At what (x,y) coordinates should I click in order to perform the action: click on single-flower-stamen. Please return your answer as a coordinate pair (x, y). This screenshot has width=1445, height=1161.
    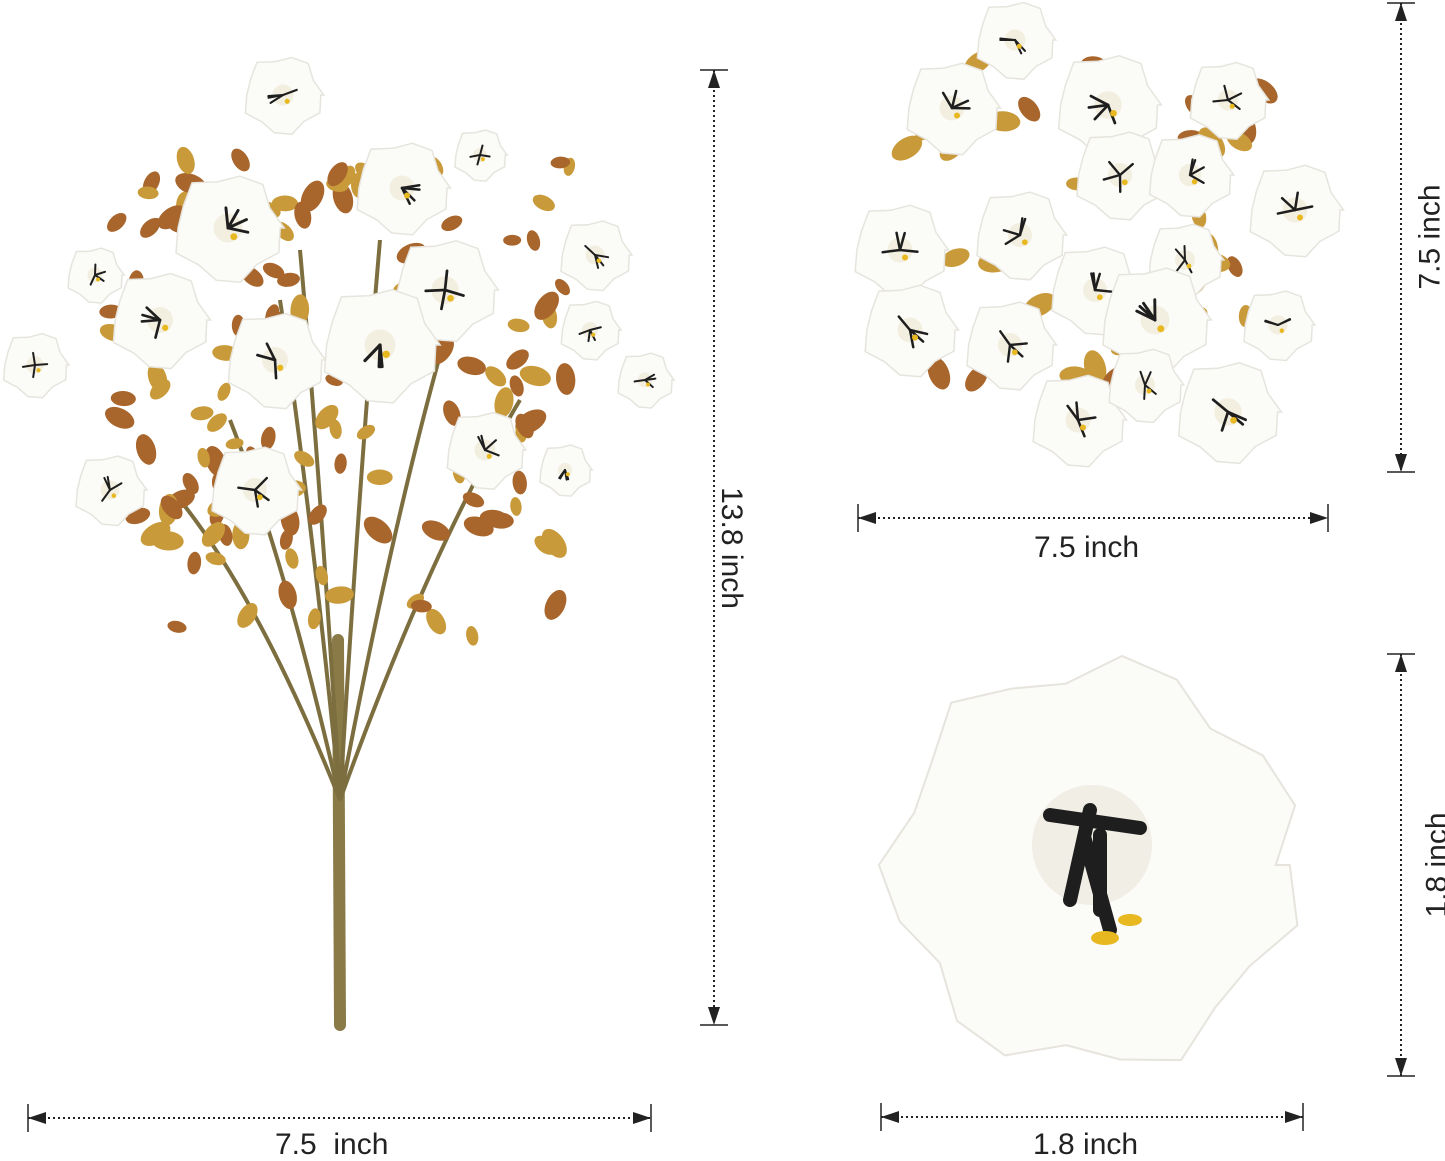
    Looking at the image, I should click on (1095, 870).